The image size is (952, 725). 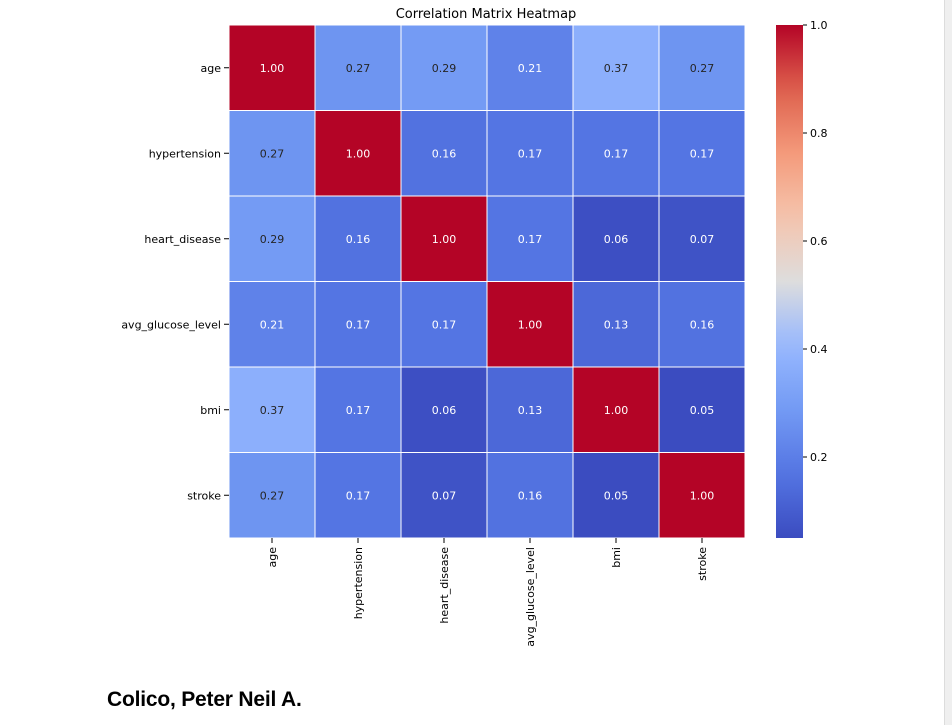 What do you see at coordinates (211, 68) in the screenshot?
I see `y-tick-label: age` at bounding box center [211, 68].